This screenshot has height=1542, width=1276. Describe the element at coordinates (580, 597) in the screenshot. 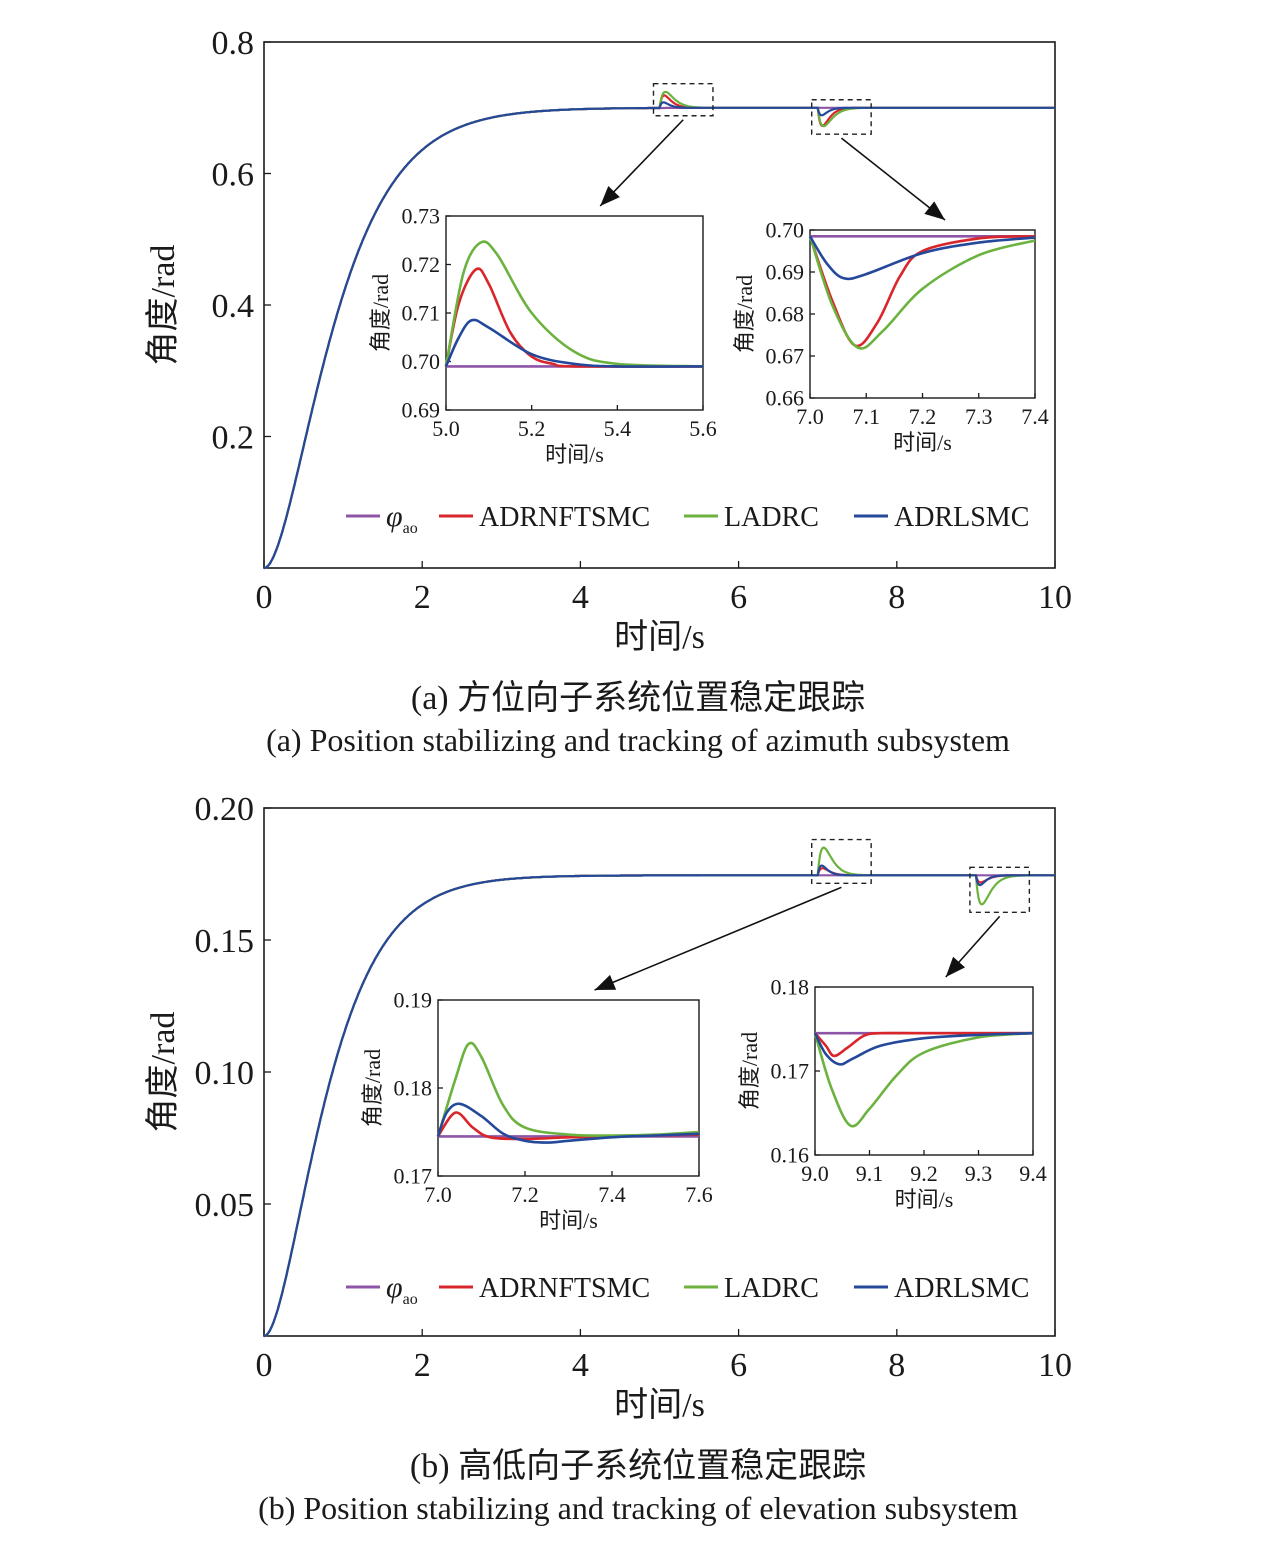

I see `a-main-xtick-label: 4` at that location.